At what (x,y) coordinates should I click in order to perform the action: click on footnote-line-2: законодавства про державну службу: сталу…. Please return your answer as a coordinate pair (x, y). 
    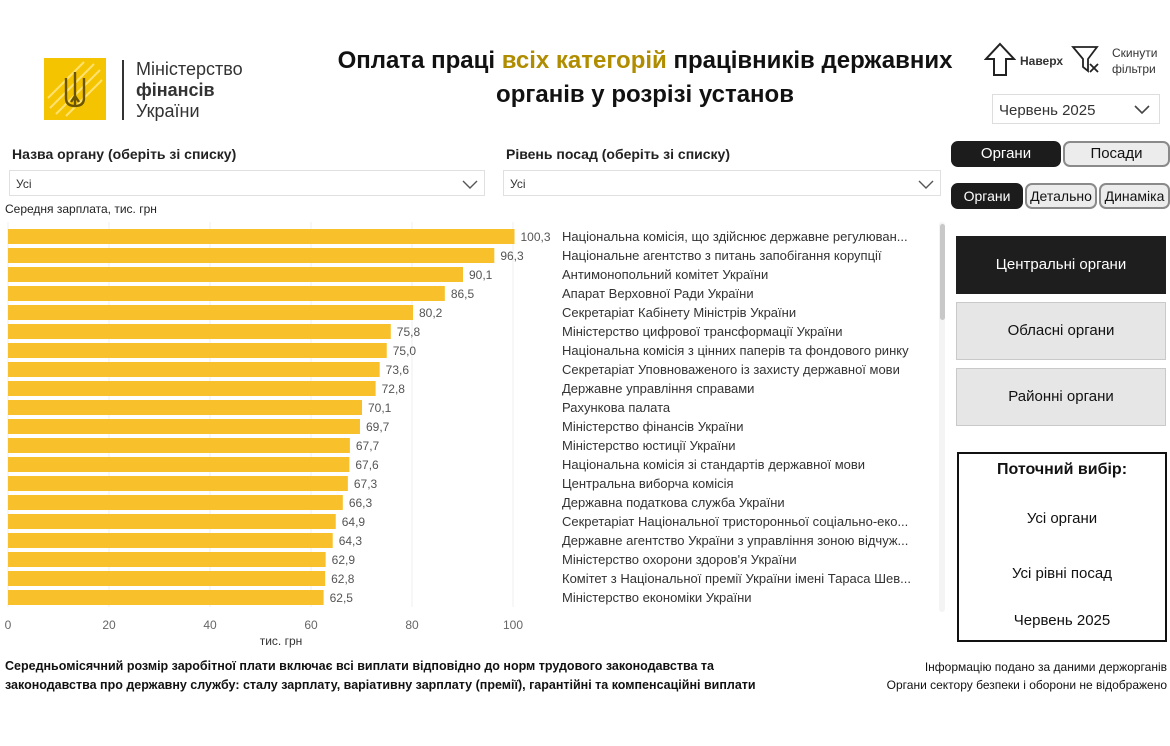
    Looking at the image, I should click on (380, 685).